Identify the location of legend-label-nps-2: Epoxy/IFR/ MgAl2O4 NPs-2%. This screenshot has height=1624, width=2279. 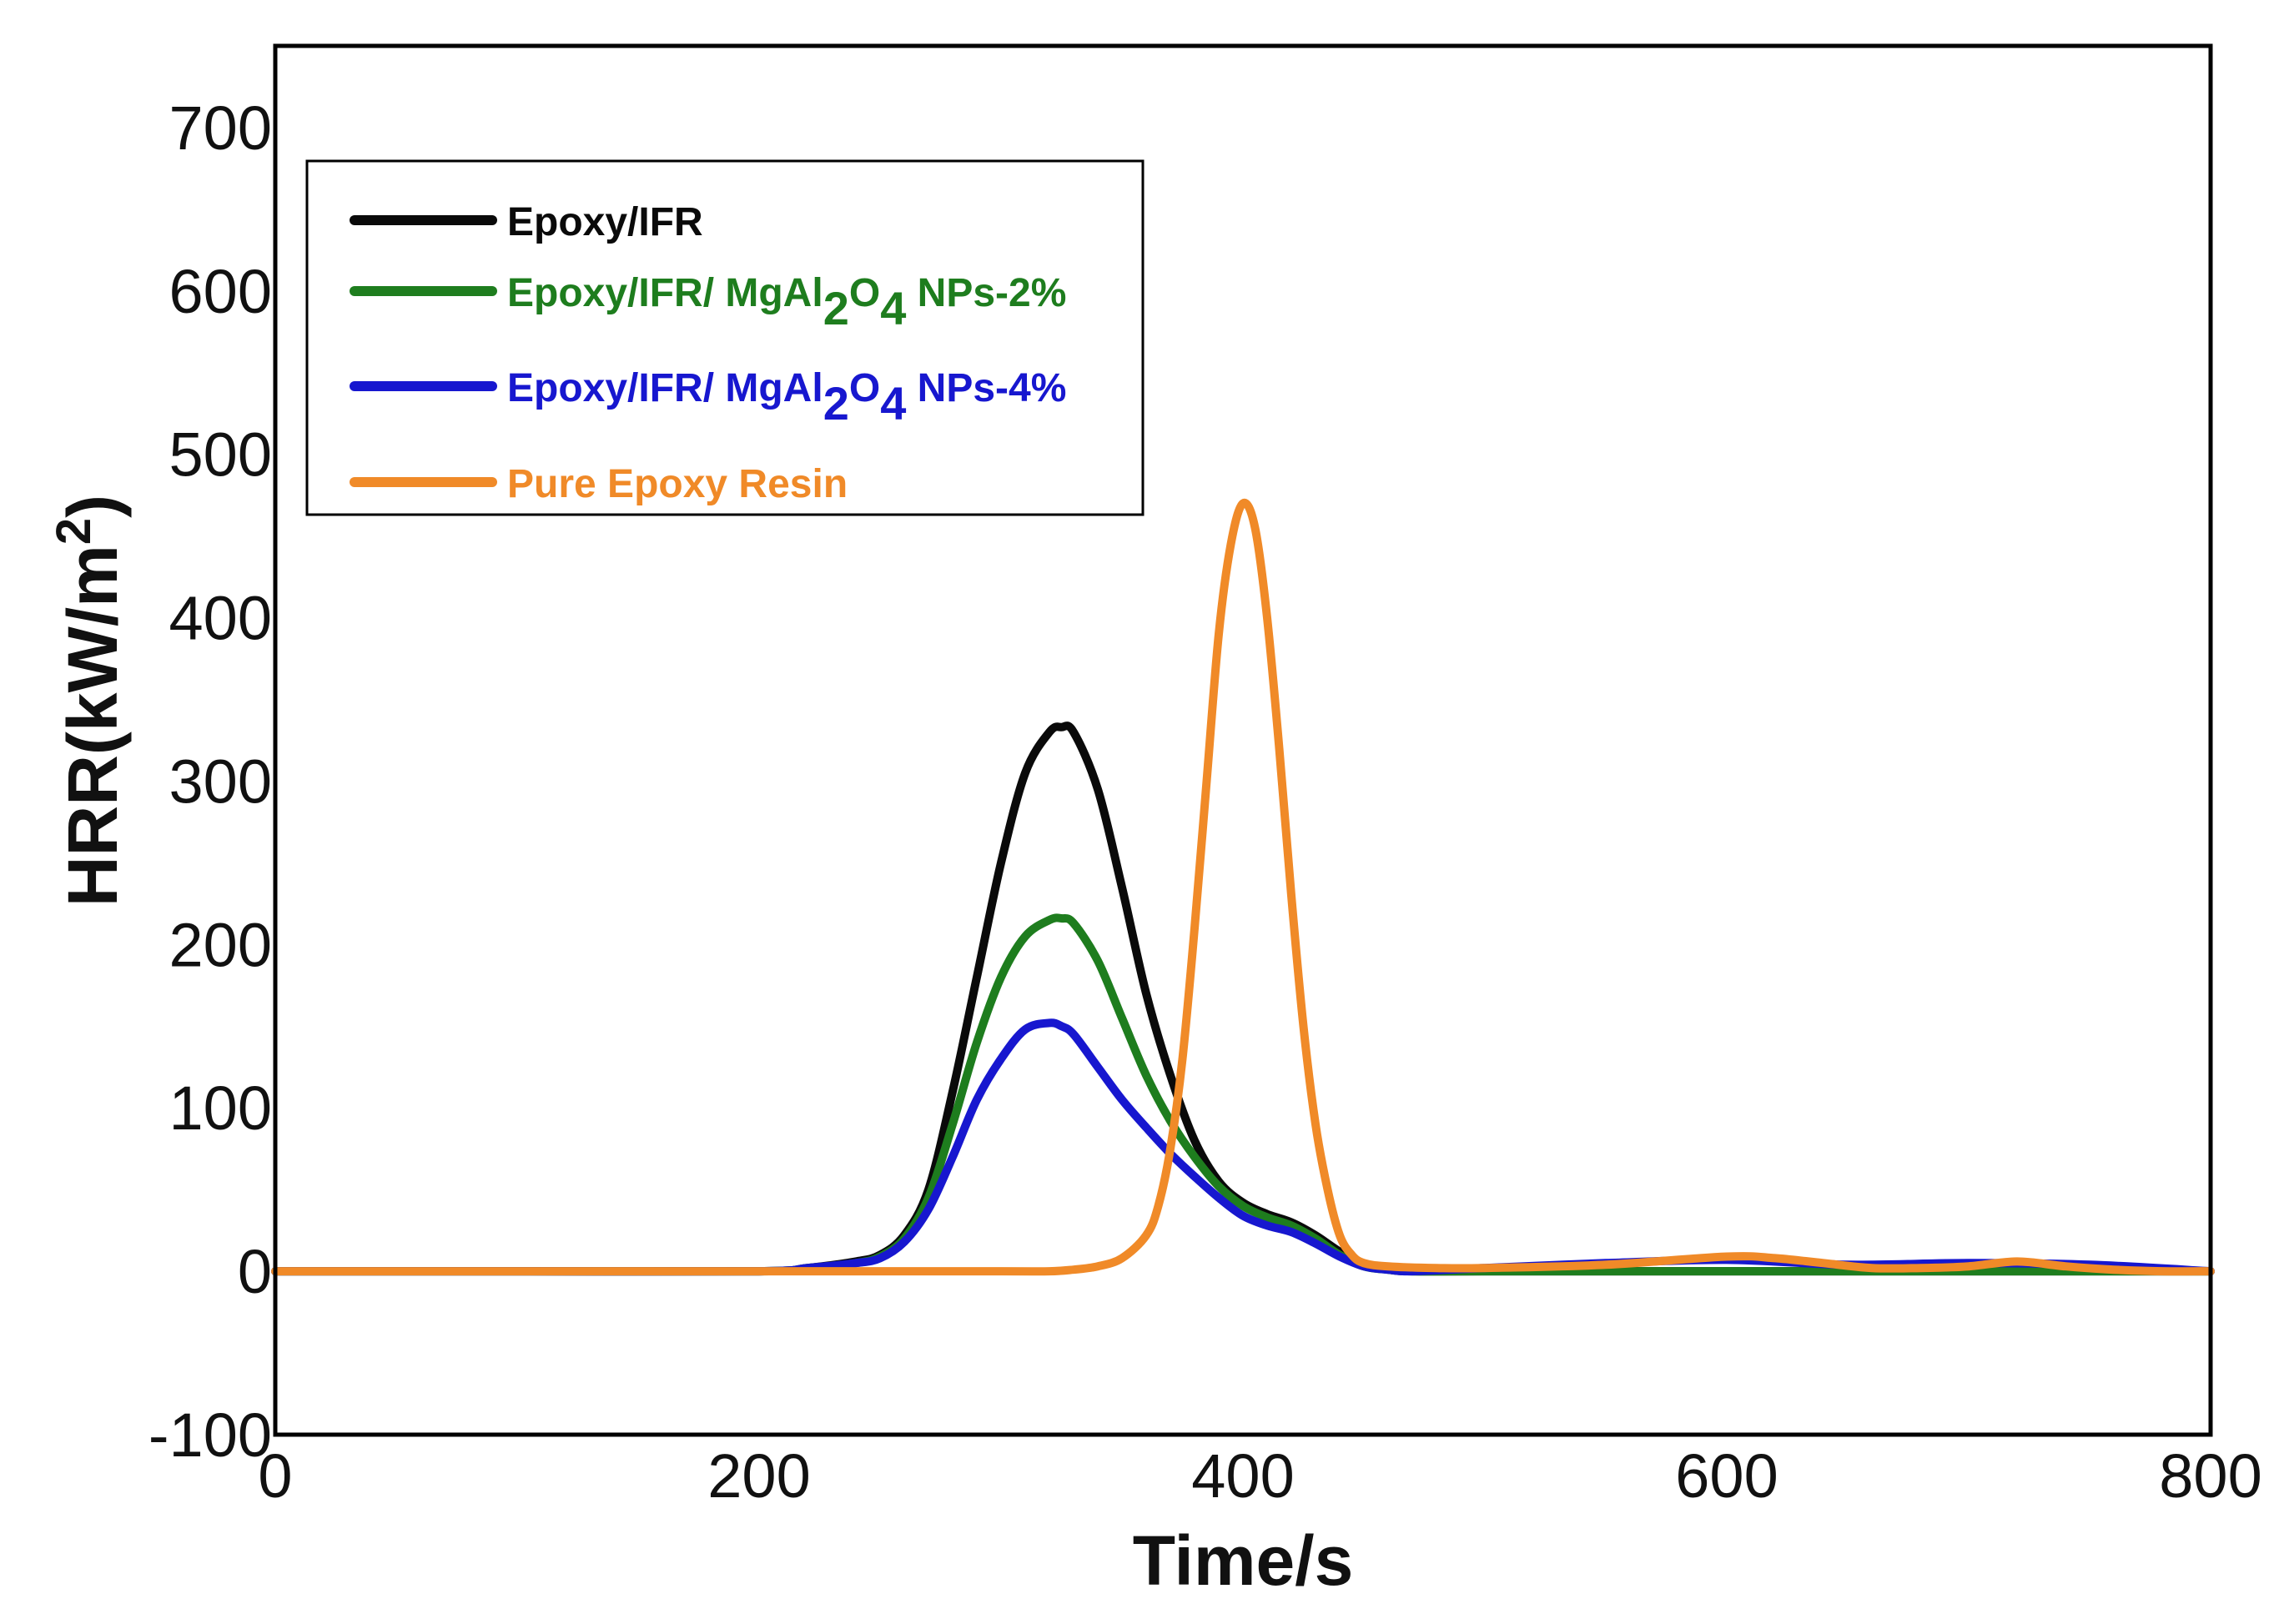
(786, 302).